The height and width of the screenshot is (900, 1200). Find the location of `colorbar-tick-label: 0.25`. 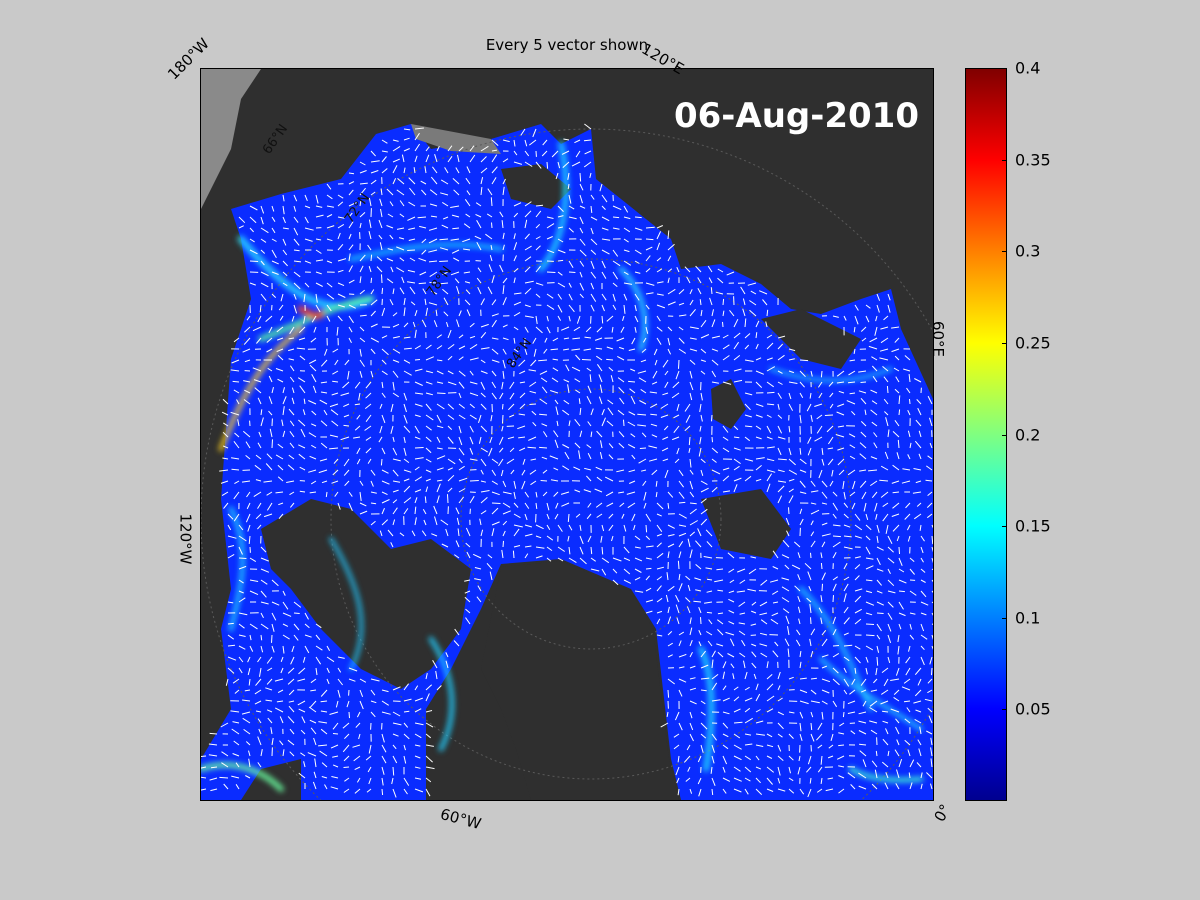

colorbar-tick-label: 0.25 is located at coordinates (1029, 342).